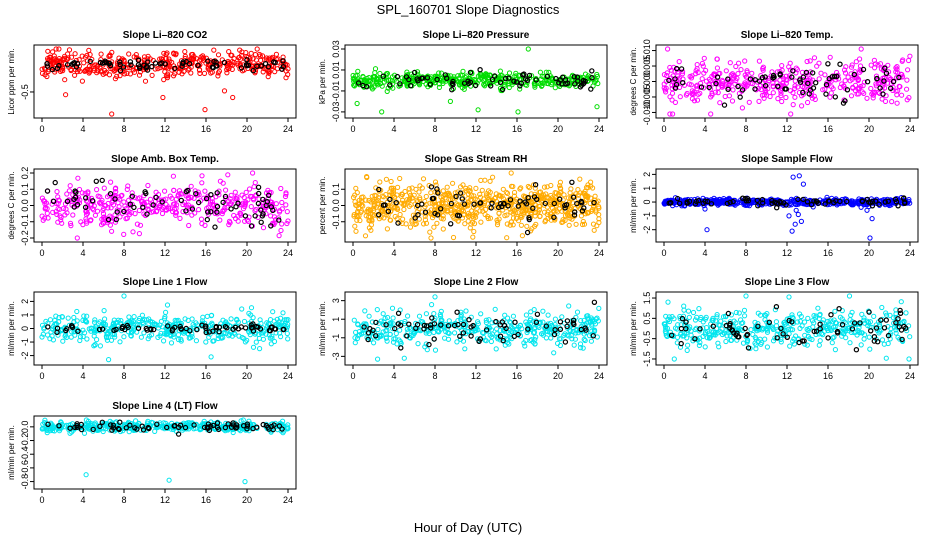  Describe the element at coordinates (647, 339) in the screenshot. I see `y-tick-label: -0.5` at that location.